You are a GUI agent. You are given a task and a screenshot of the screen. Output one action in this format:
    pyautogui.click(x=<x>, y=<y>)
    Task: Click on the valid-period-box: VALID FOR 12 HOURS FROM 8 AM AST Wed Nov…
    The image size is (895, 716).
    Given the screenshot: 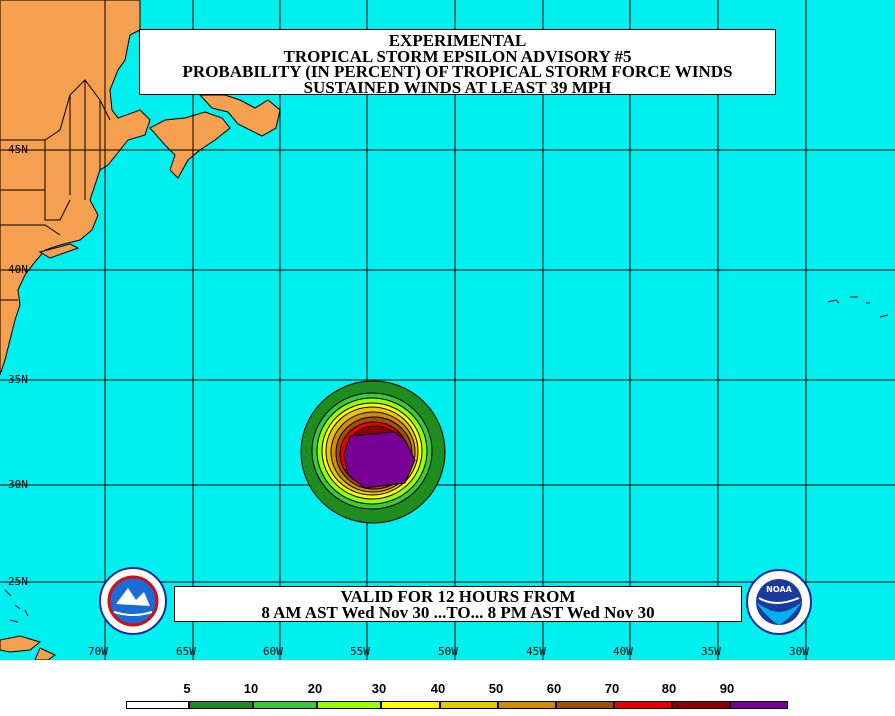 What is the action you would take?
    pyautogui.click(x=458, y=604)
    